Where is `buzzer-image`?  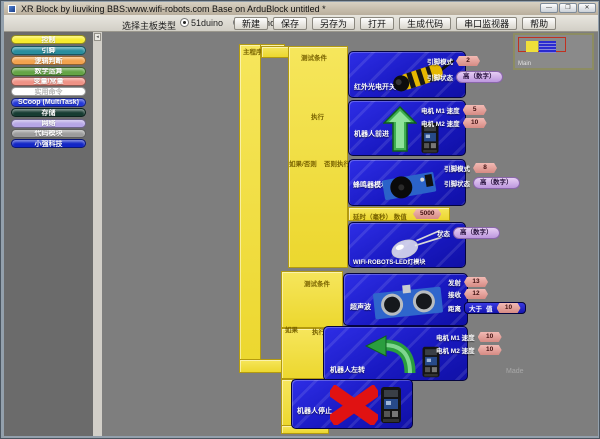 buzzer-image is located at coordinates (409, 185).